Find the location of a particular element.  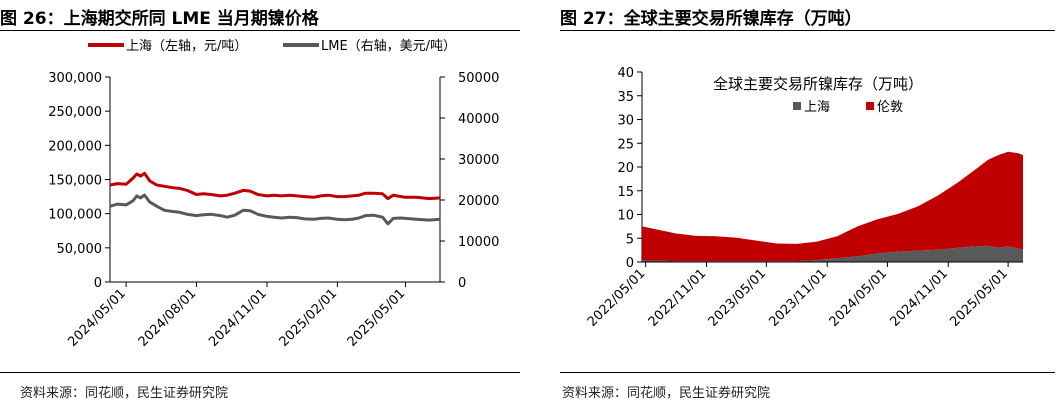

area-shanghai is located at coordinates (832, 253).